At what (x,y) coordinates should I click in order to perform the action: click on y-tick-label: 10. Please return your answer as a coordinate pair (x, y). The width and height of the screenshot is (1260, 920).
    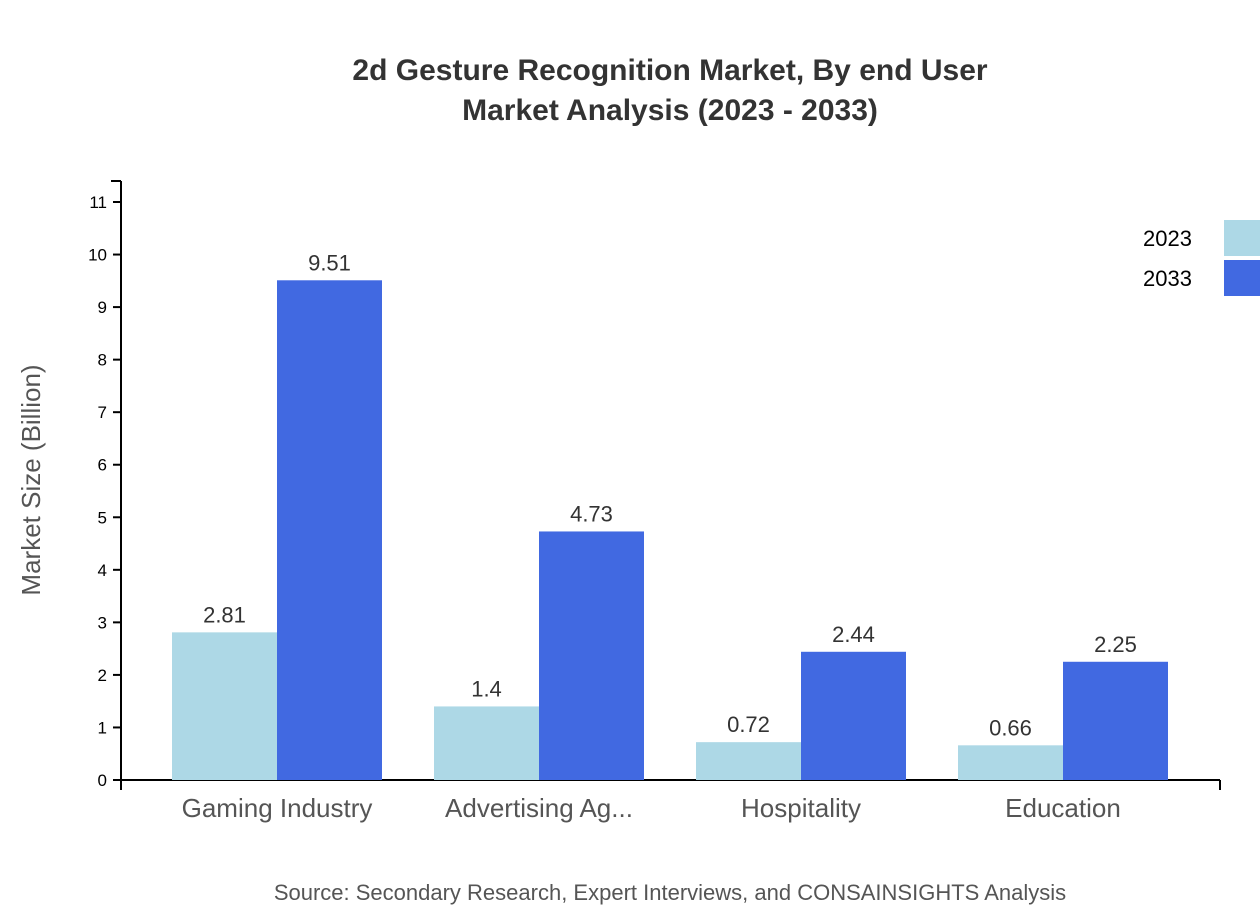
    Looking at the image, I should click on (97, 255).